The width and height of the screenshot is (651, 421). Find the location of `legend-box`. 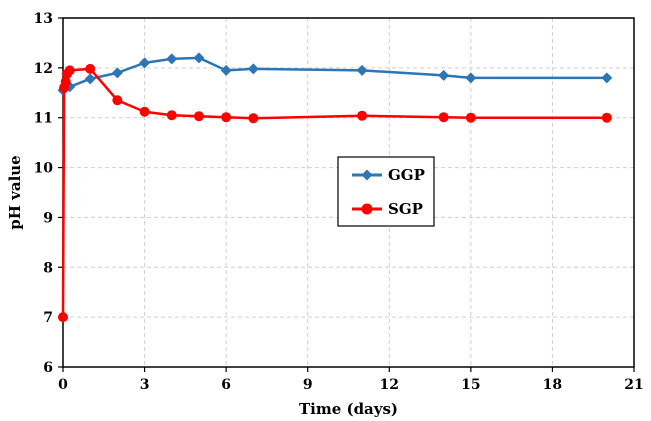

legend-box is located at coordinates (386, 191).